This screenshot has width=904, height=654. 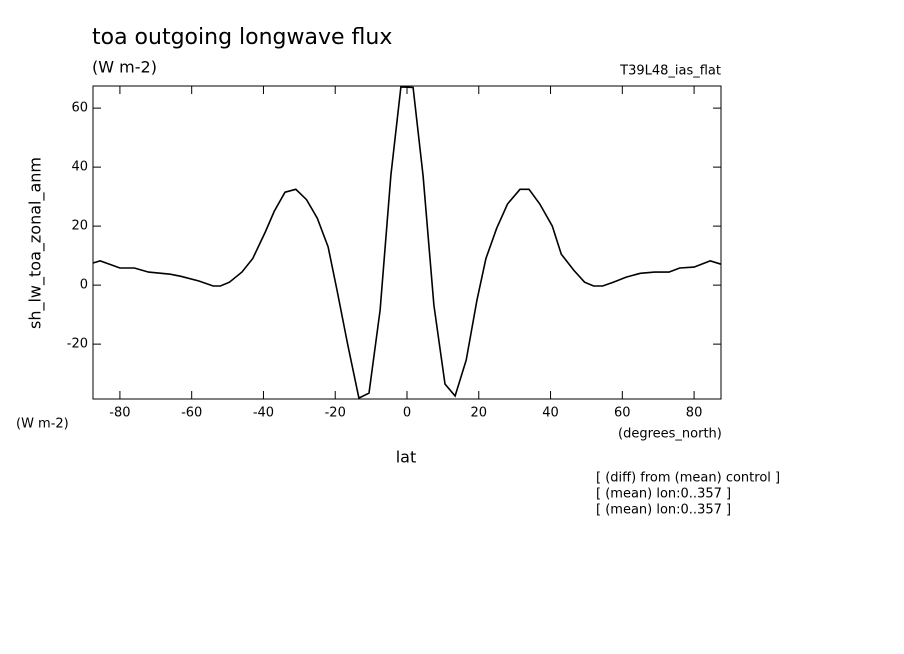 What do you see at coordinates (670, 71) in the screenshot?
I see `run-label: T39L48_ias_flat` at bounding box center [670, 71].